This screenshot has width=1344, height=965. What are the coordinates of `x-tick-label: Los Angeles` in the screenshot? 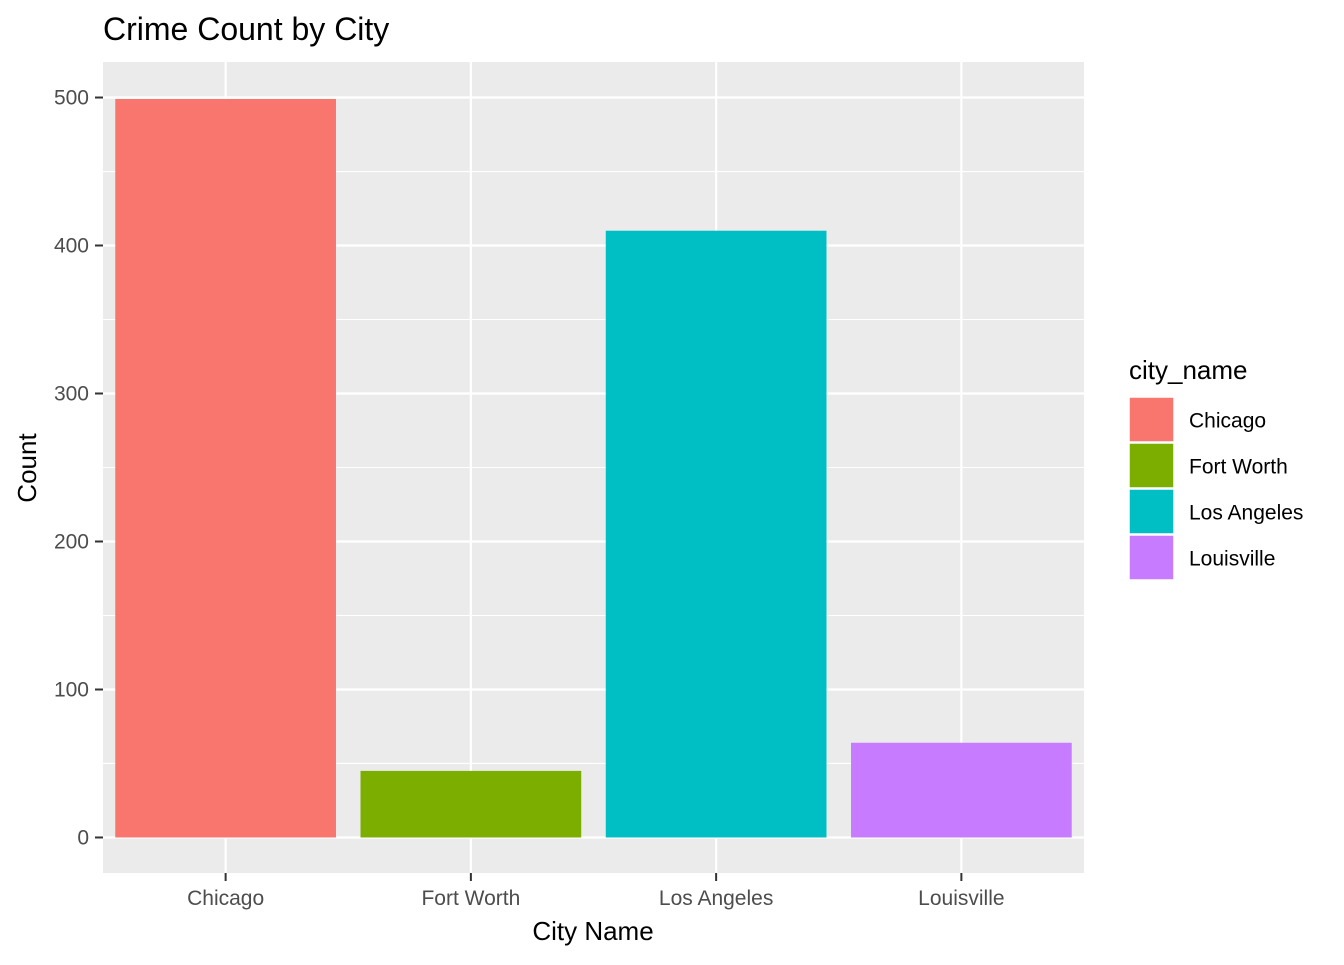 It's located at (716, 898).